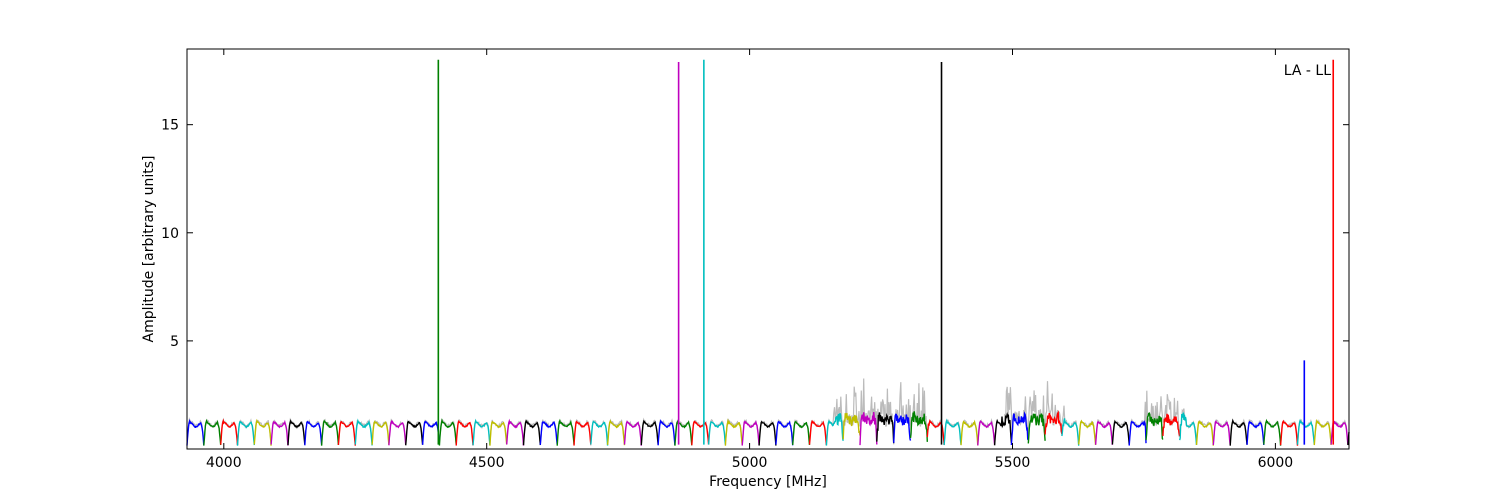 The height and width of the screenshot is (500, 1500). I want to click on background-trace-layer, so click(768, 412).